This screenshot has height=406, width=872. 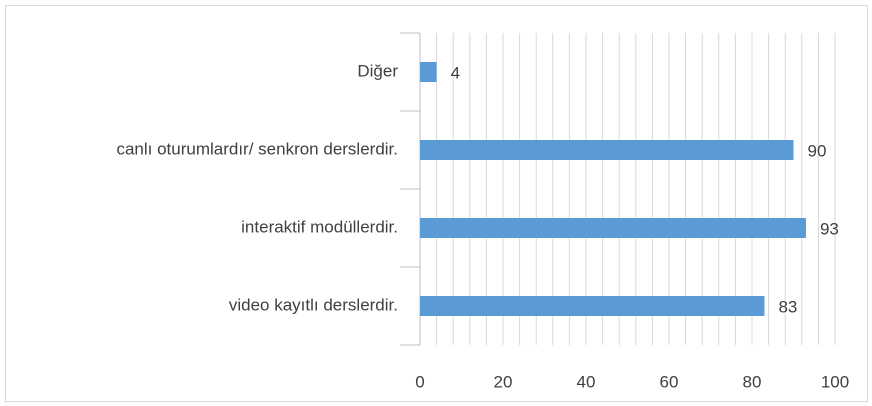 I want to click on x-tick-label: 60, so click(x=669, y=381).